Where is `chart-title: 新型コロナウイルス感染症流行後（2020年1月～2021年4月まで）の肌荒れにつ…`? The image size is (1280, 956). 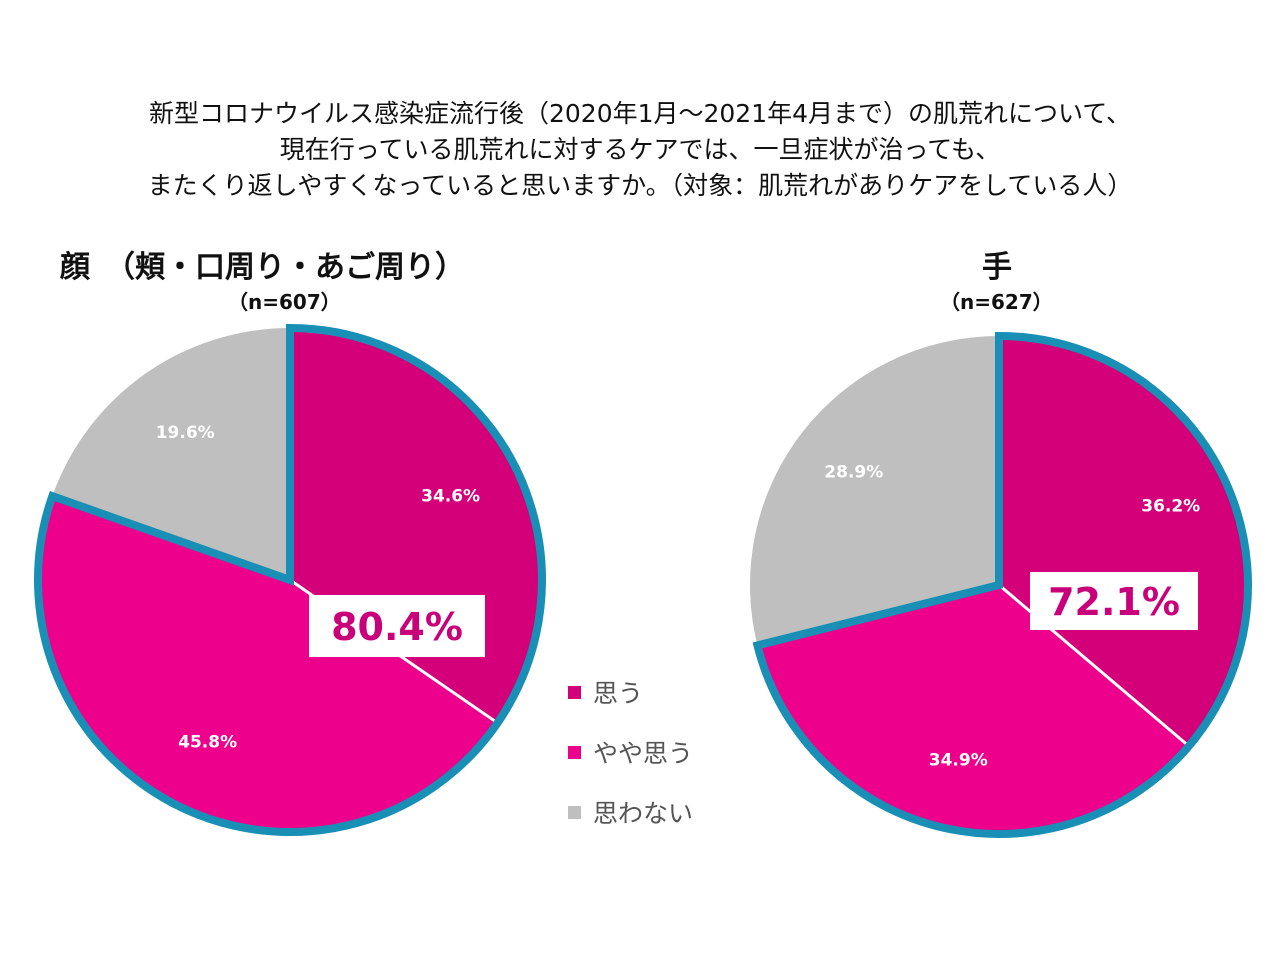 chart-title: 新型コロナウイルス感染症流行後（2020年1月～2021年4月まで）の肌荒れにつ… is located at coordinates (640, 150).